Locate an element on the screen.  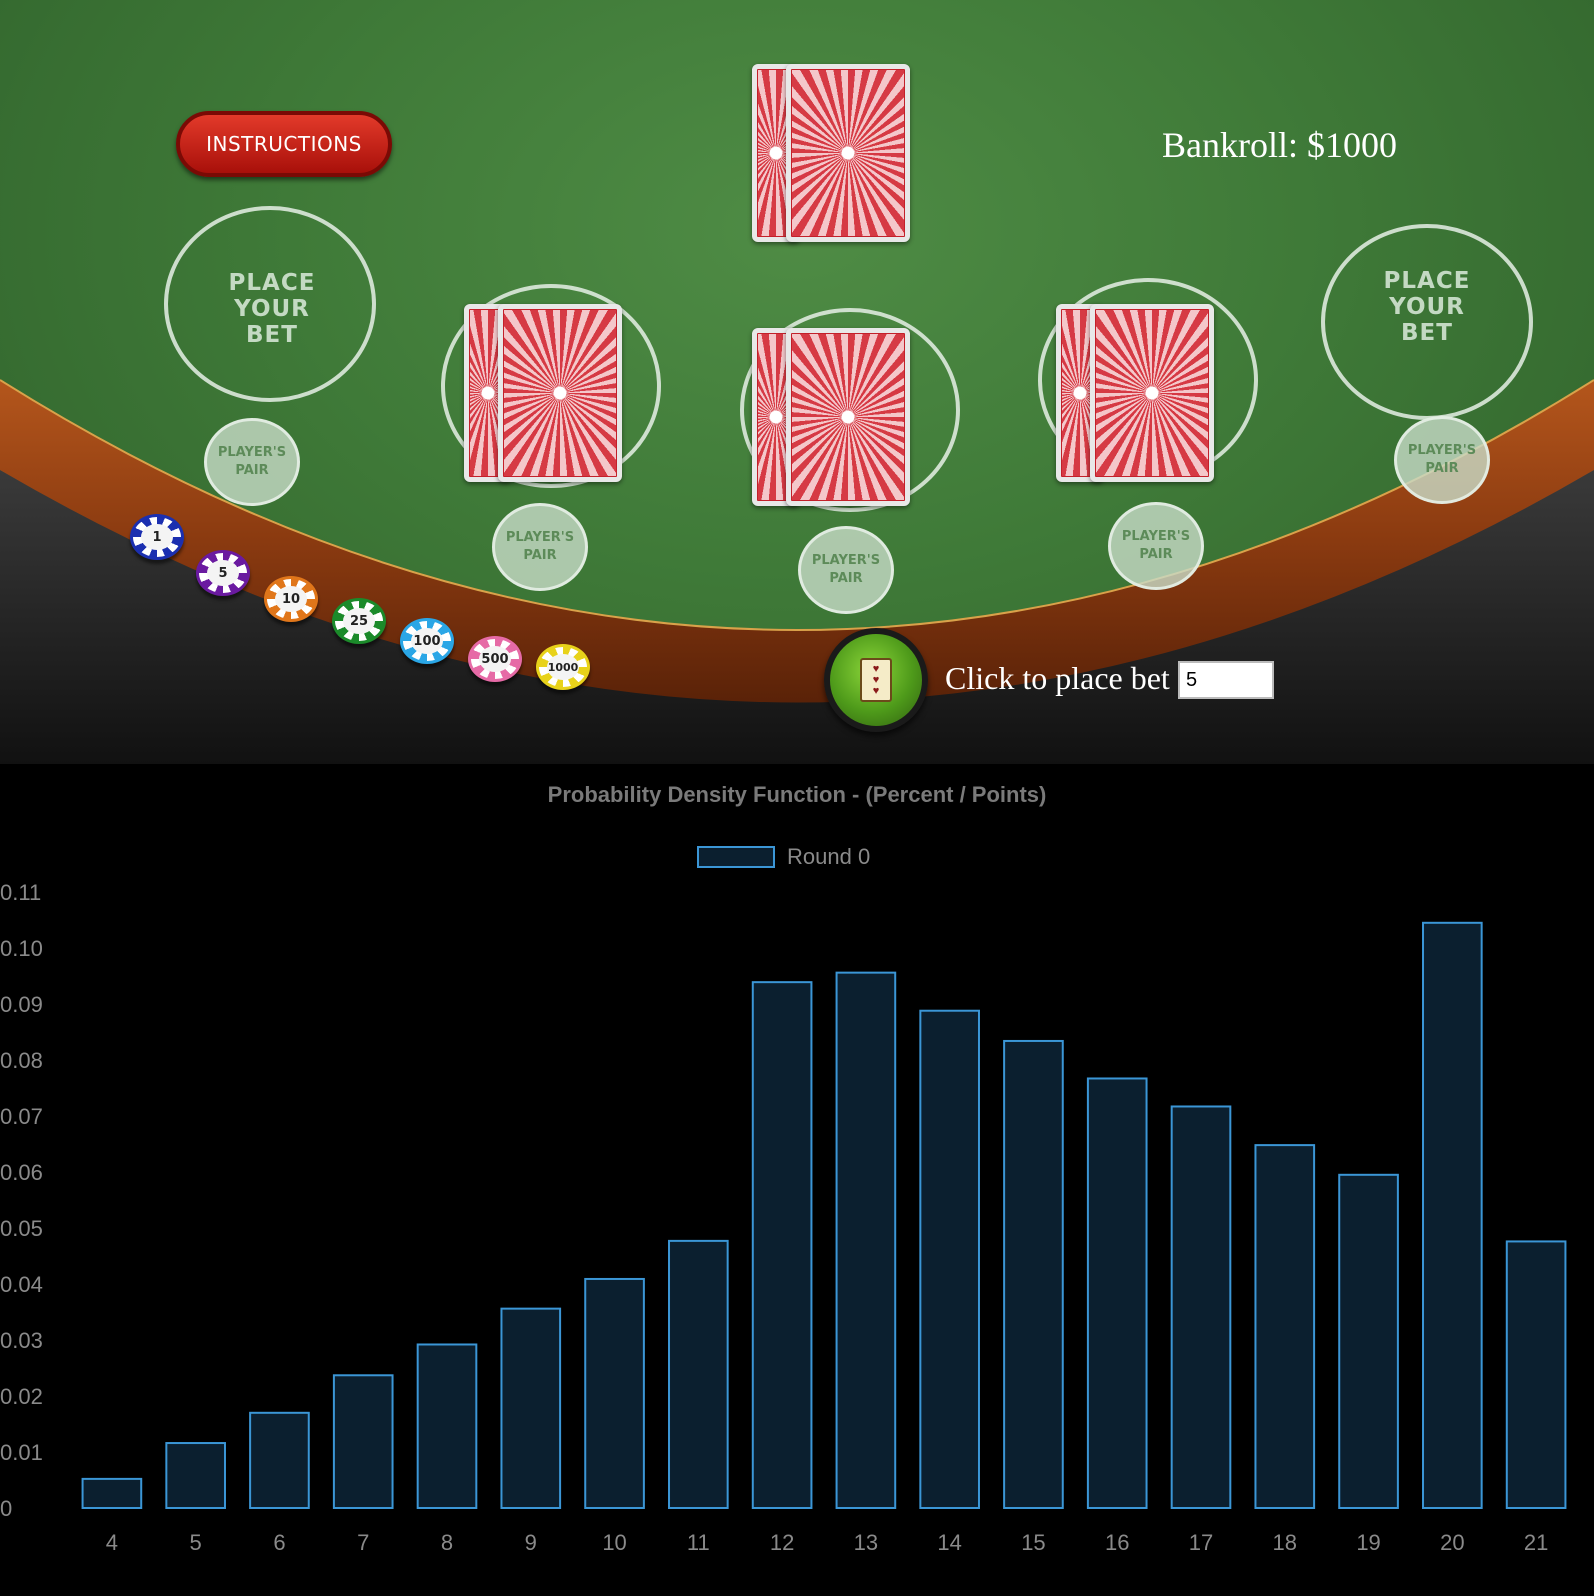
x-tick-label: 16 is located at coordinates (1117, 1542).